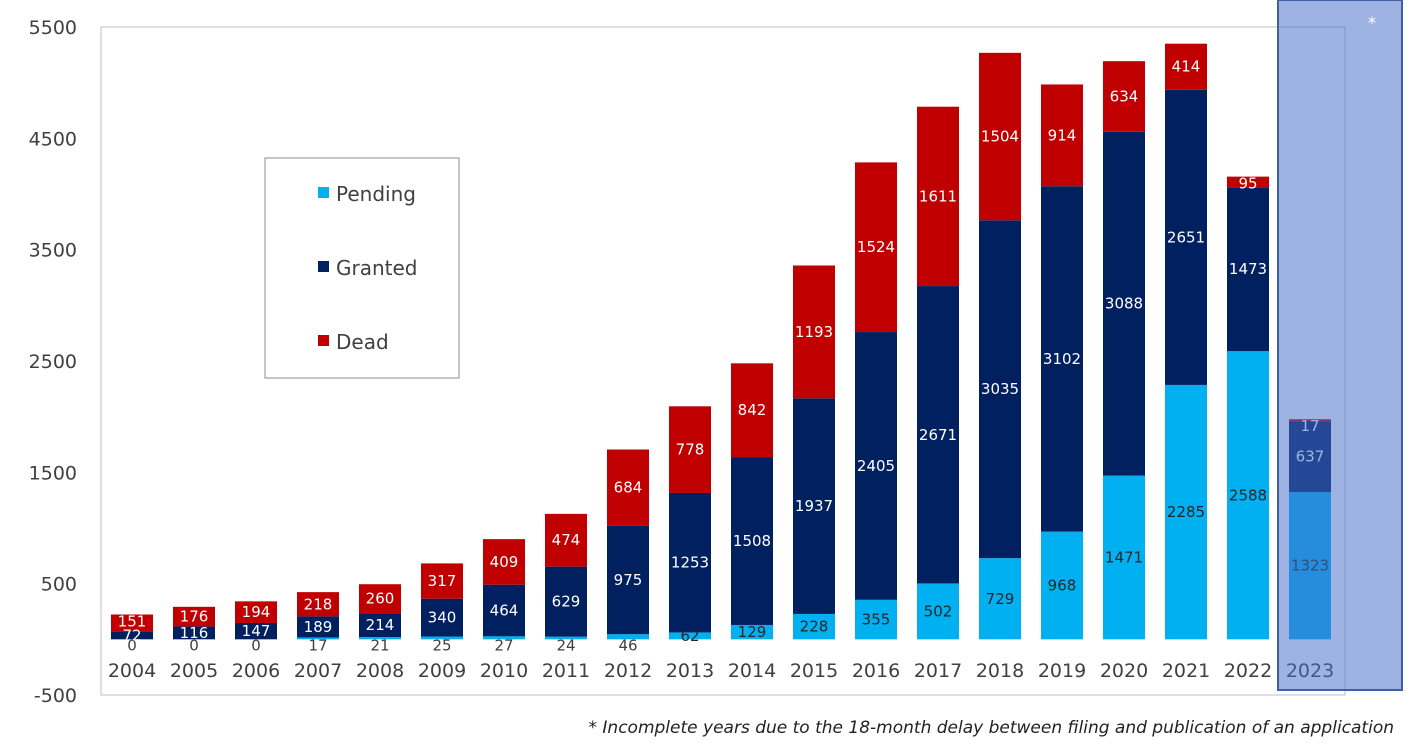 The image size is (1420, 748). What do you see at coordinates (814, 671) in the screenshot?
I see `x-tick-label: 2015` at bounding box center [814, 671].